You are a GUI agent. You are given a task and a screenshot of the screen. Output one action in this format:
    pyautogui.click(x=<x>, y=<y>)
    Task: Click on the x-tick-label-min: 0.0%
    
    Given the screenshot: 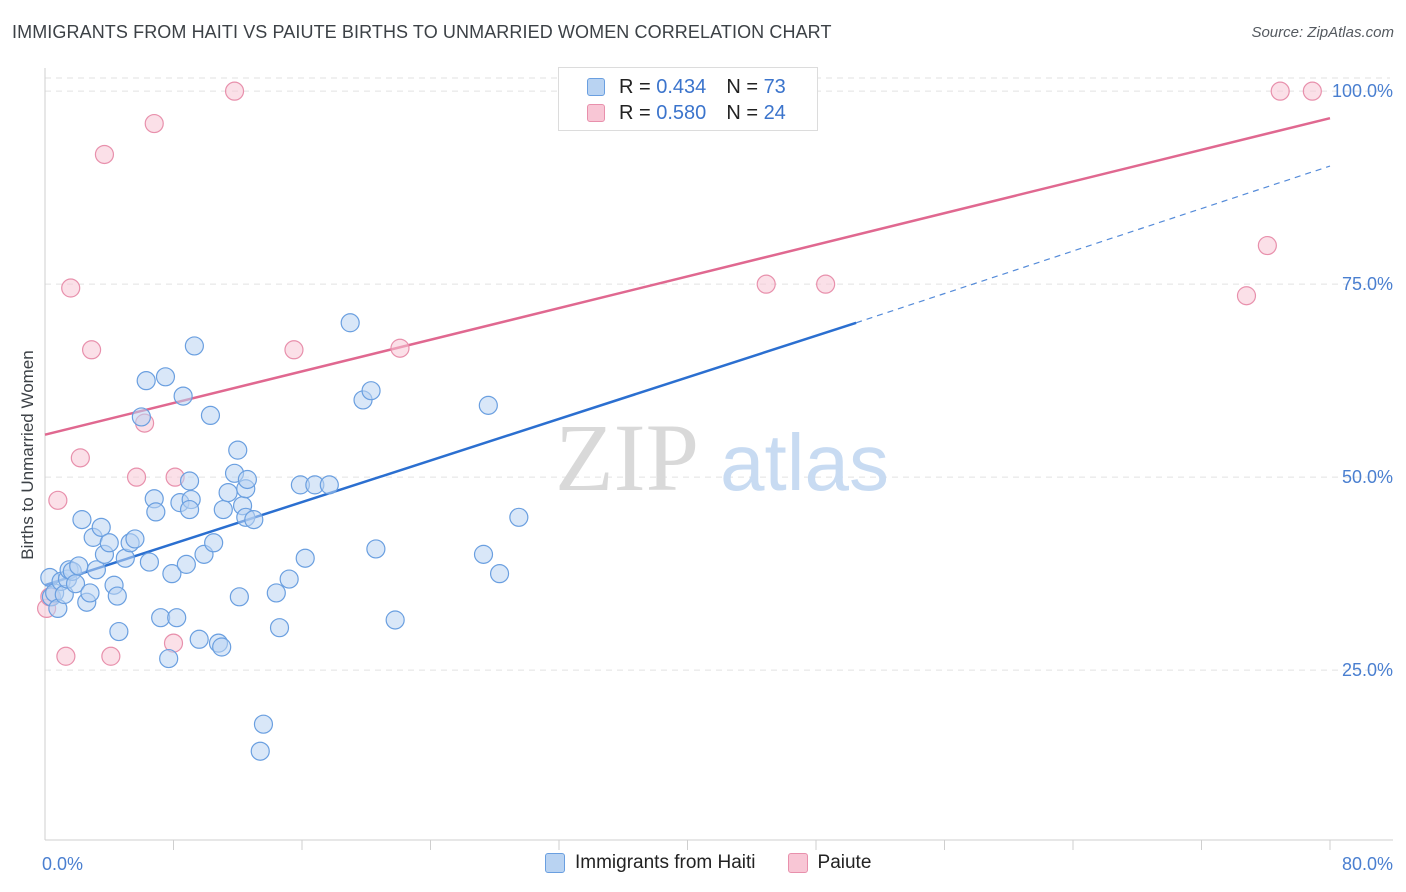 What is the action you would take?
    pyautogui.click(x=62, y=864)
    